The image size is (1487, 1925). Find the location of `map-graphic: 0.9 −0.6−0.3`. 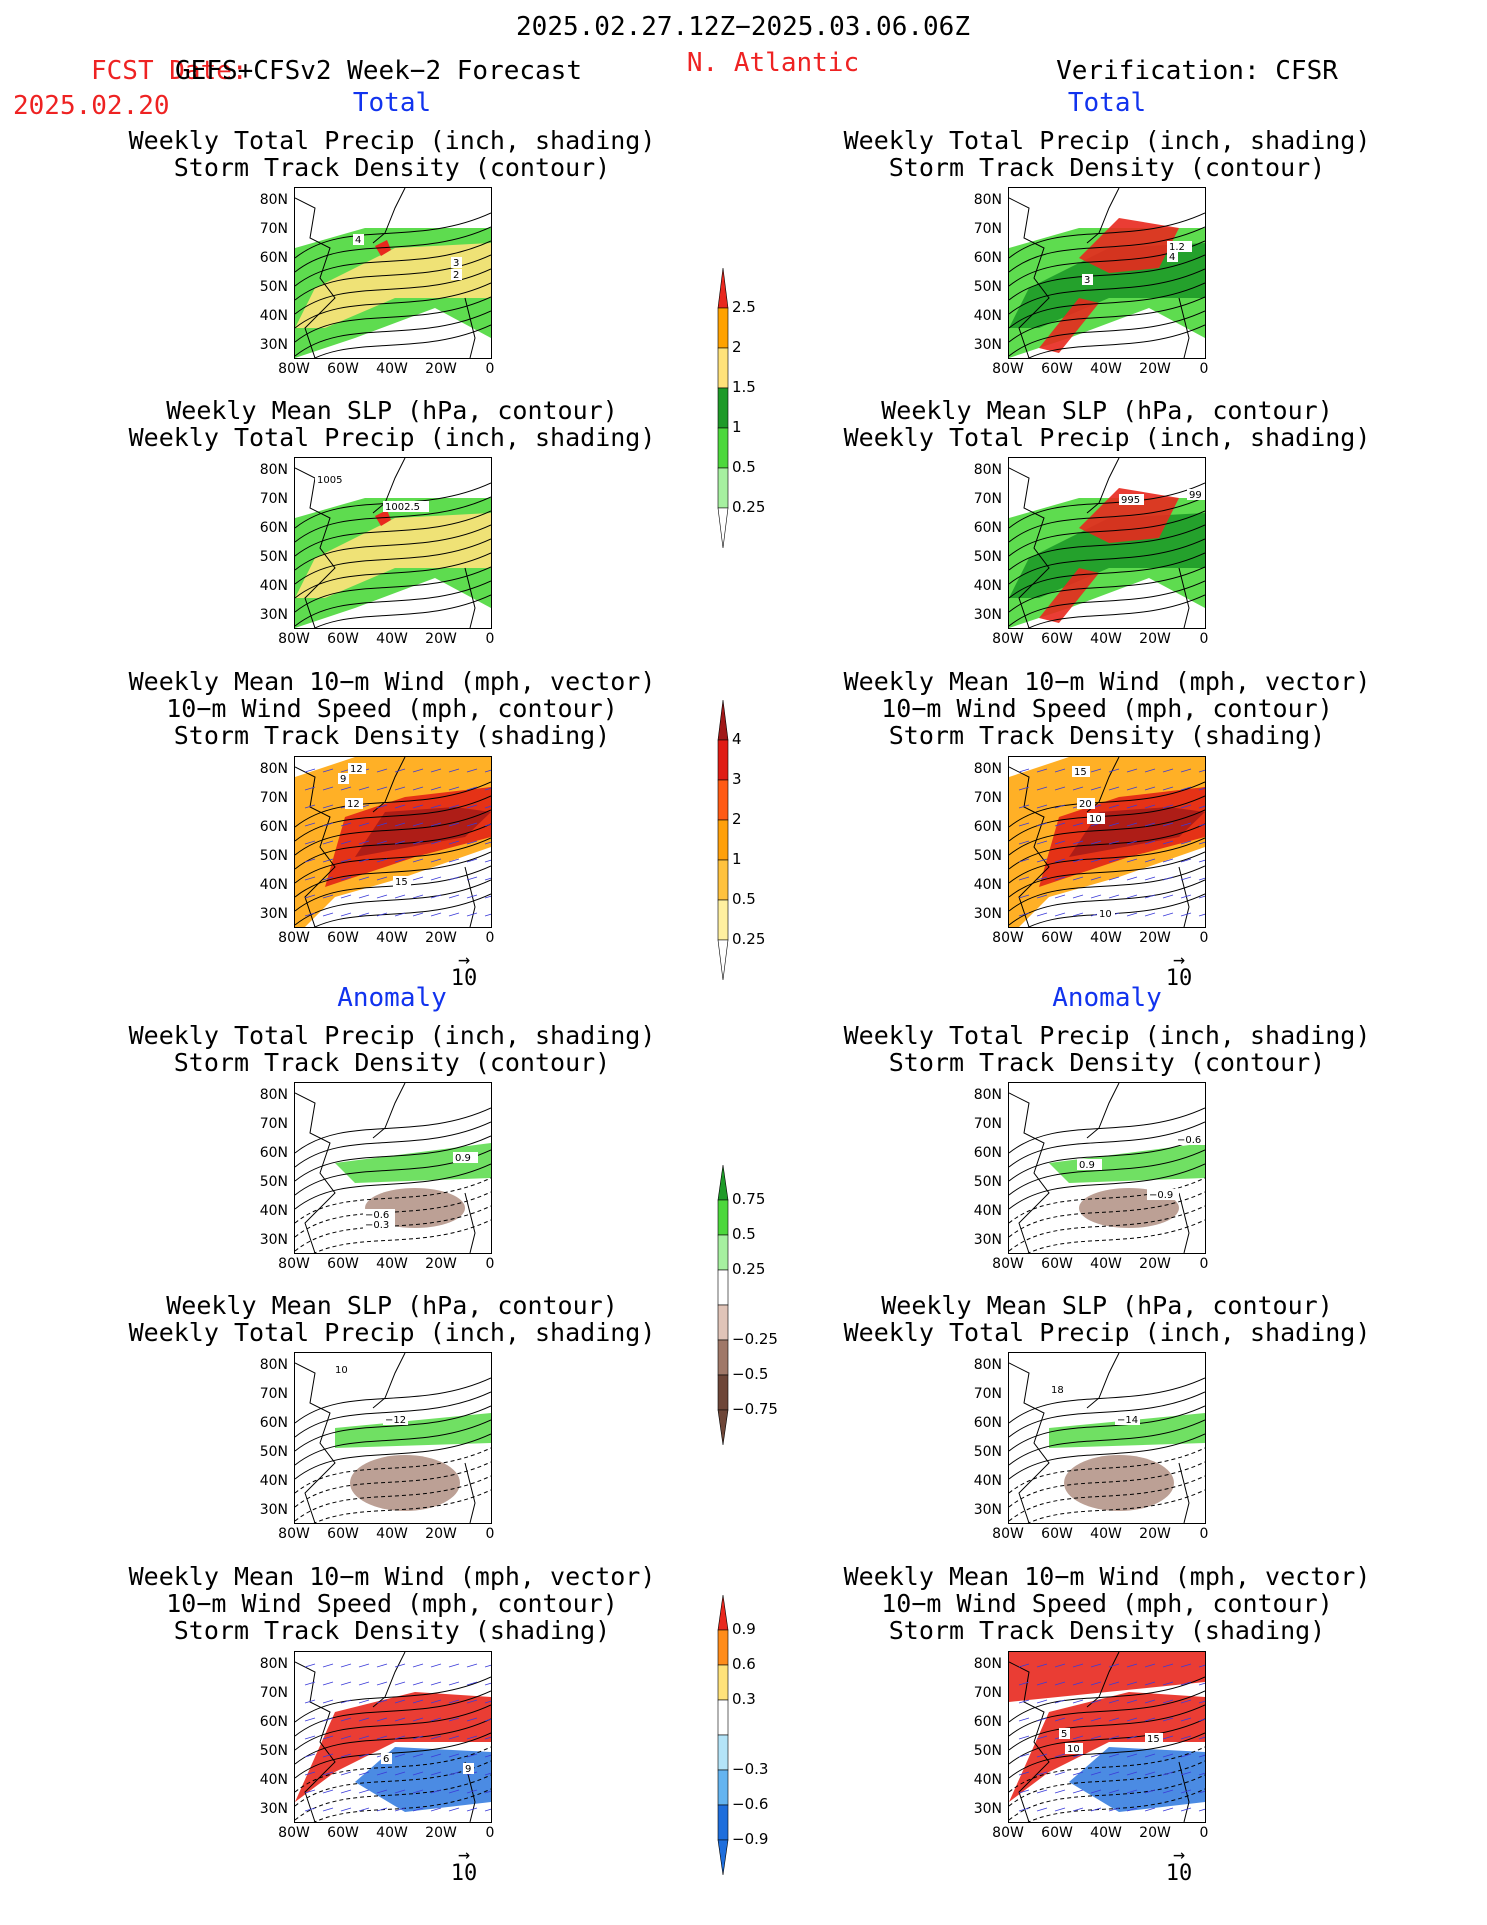

map-graphic: 0.9 −0.6−0.3 is located at coordinates (393, 1168).